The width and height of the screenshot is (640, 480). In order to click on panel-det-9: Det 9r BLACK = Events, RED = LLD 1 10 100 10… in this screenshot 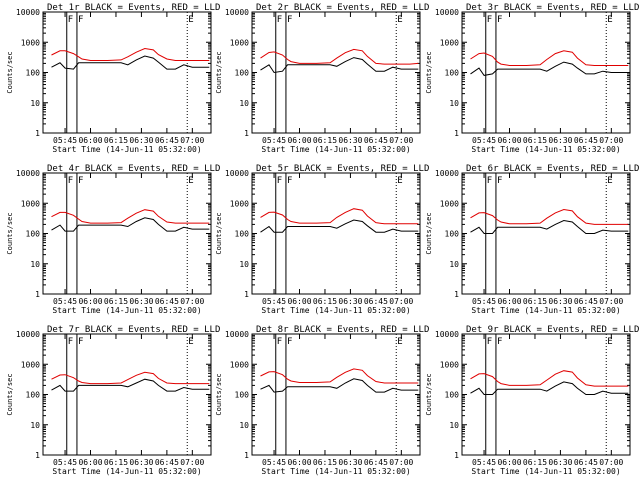, I will do `click(532, 400)`.